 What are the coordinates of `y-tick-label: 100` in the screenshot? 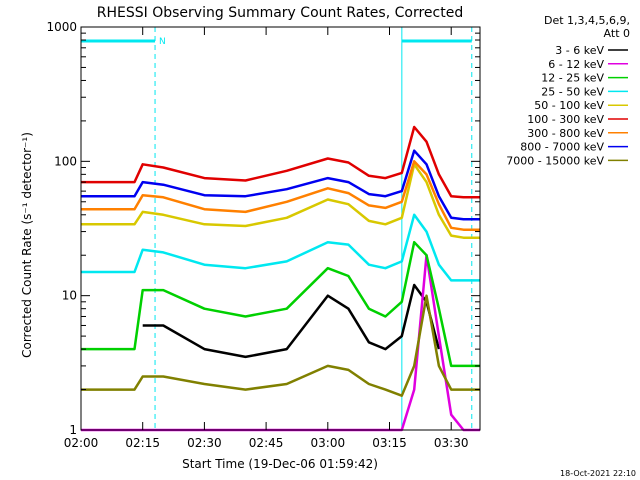 It's located at (65, 161).